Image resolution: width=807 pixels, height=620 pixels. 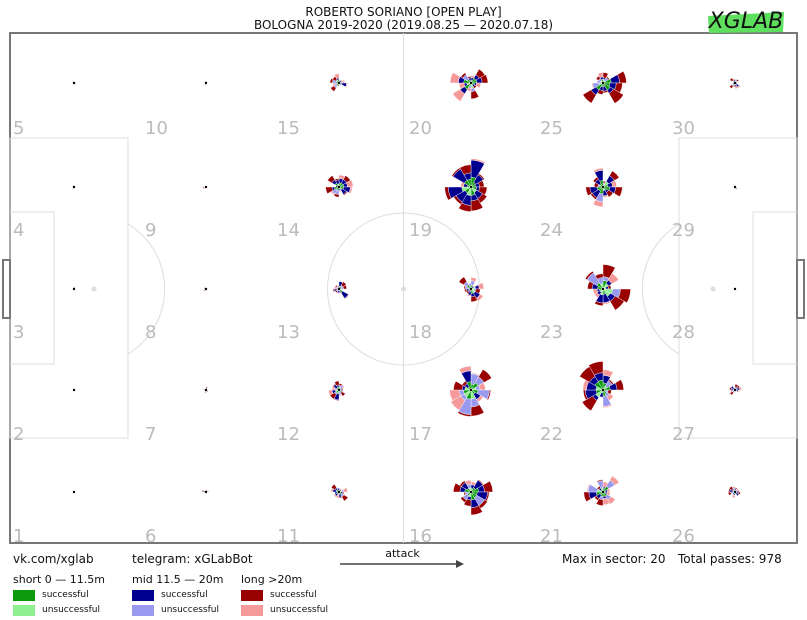 I want to click on zone-label-22: 22, so click(x=551, y=434).